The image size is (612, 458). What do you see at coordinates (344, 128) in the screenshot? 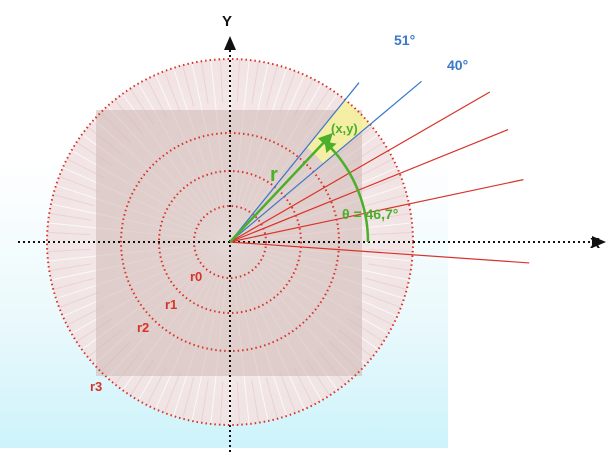
I see `point-label: (x,y)` at bounding box center [344, 128].